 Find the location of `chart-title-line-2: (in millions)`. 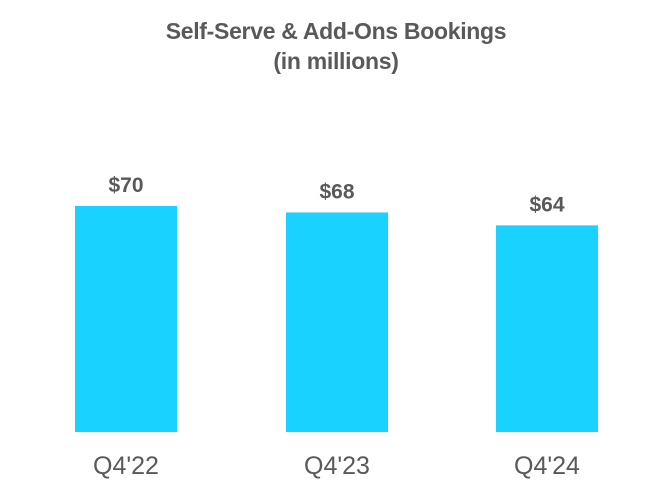

chart-title-line-2: (in millions) is located at coordinates (336, 61).